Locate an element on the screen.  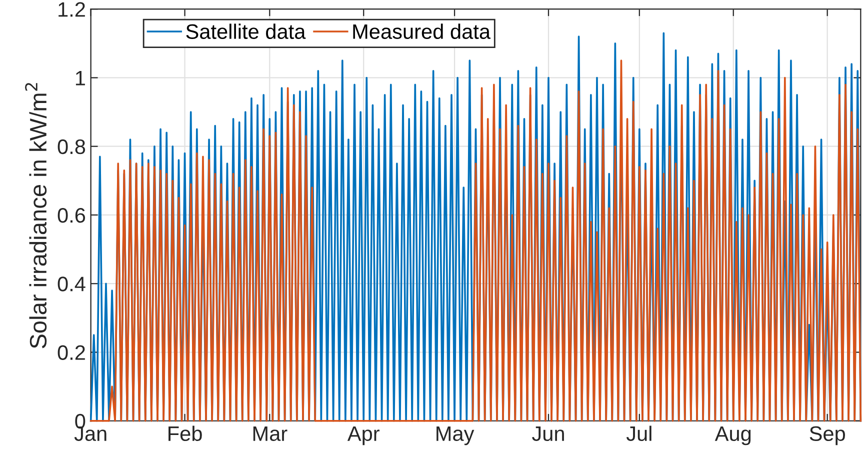
legend-label: Satellite data is located at coordinates (246, 31).